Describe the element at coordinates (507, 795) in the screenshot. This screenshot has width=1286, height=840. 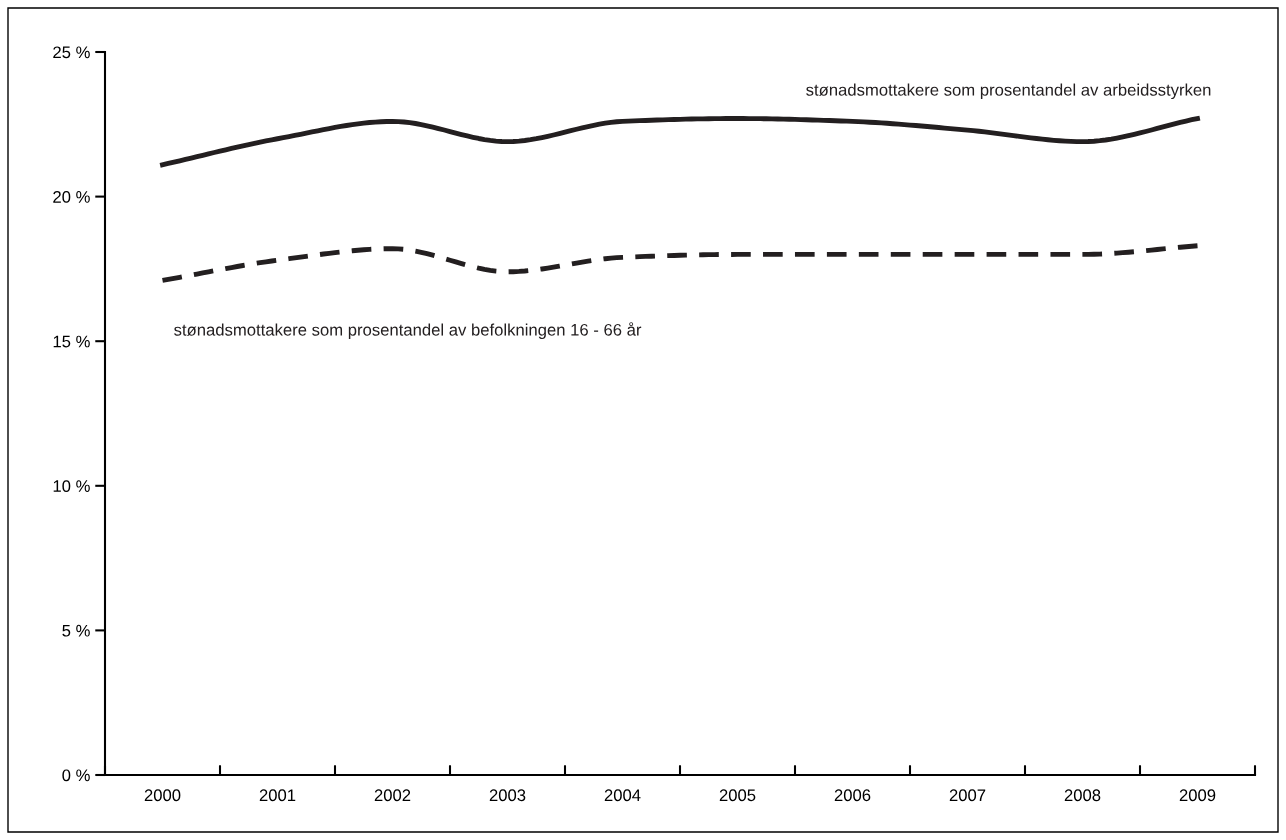
I see `x-tick-label: 2003` at that location.